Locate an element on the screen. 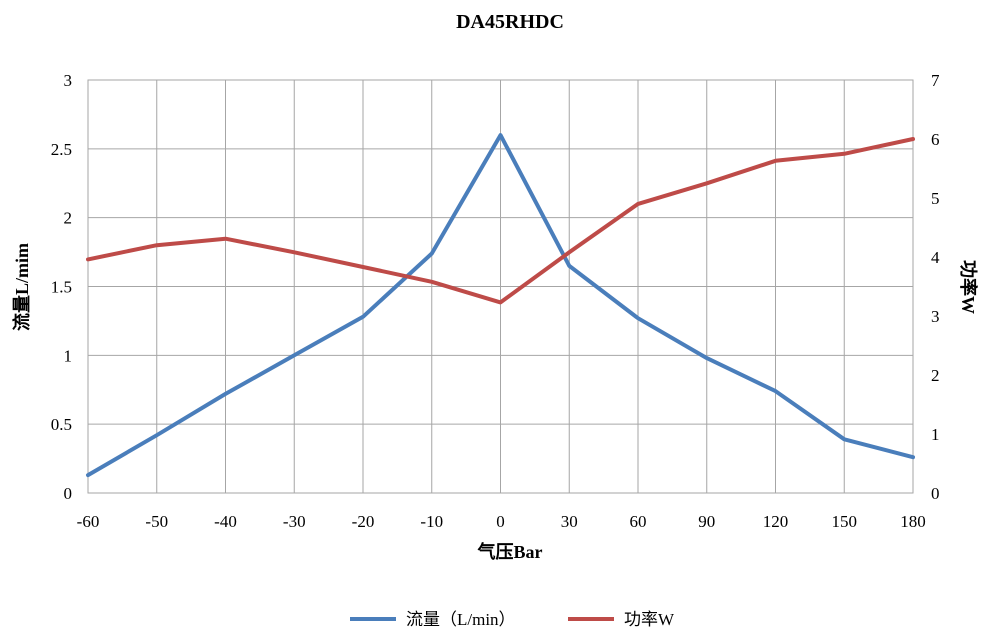 This screenshot has width=984, height=635. x-tick-label: -20 is located at coordinates (363, 521).